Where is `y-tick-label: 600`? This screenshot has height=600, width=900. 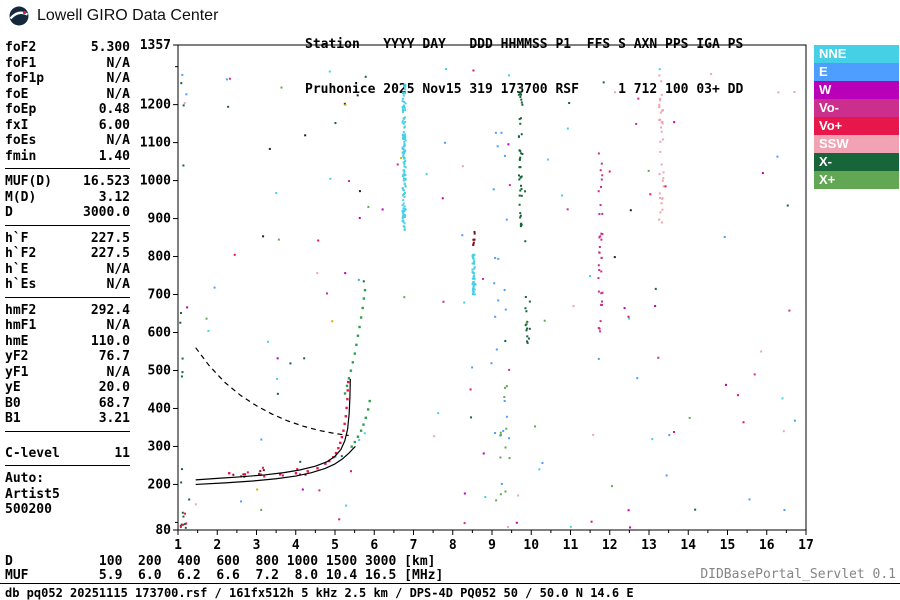 y-tick-label: 600 is located at coordinates (160, 333).